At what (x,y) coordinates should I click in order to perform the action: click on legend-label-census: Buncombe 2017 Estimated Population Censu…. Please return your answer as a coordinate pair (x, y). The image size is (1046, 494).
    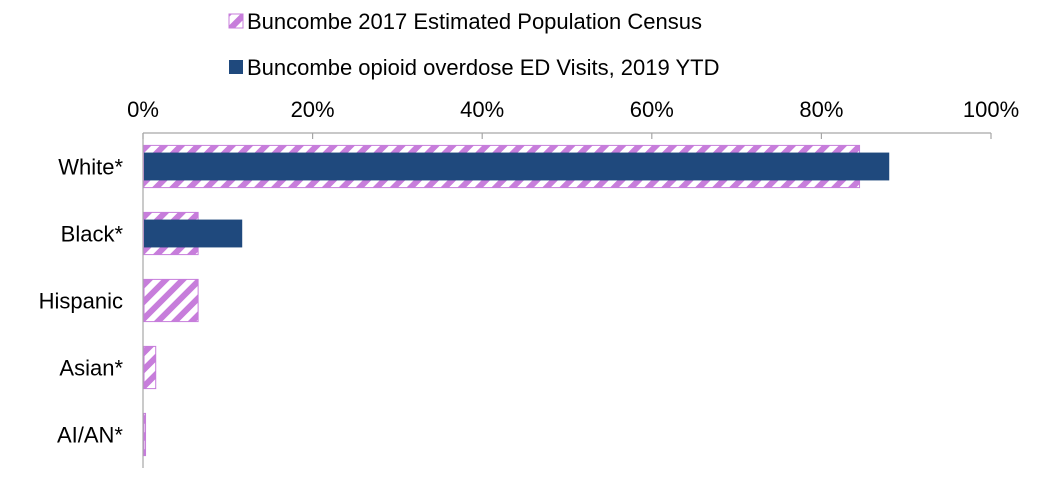
    Looking at the image, I should click on (474, 21).